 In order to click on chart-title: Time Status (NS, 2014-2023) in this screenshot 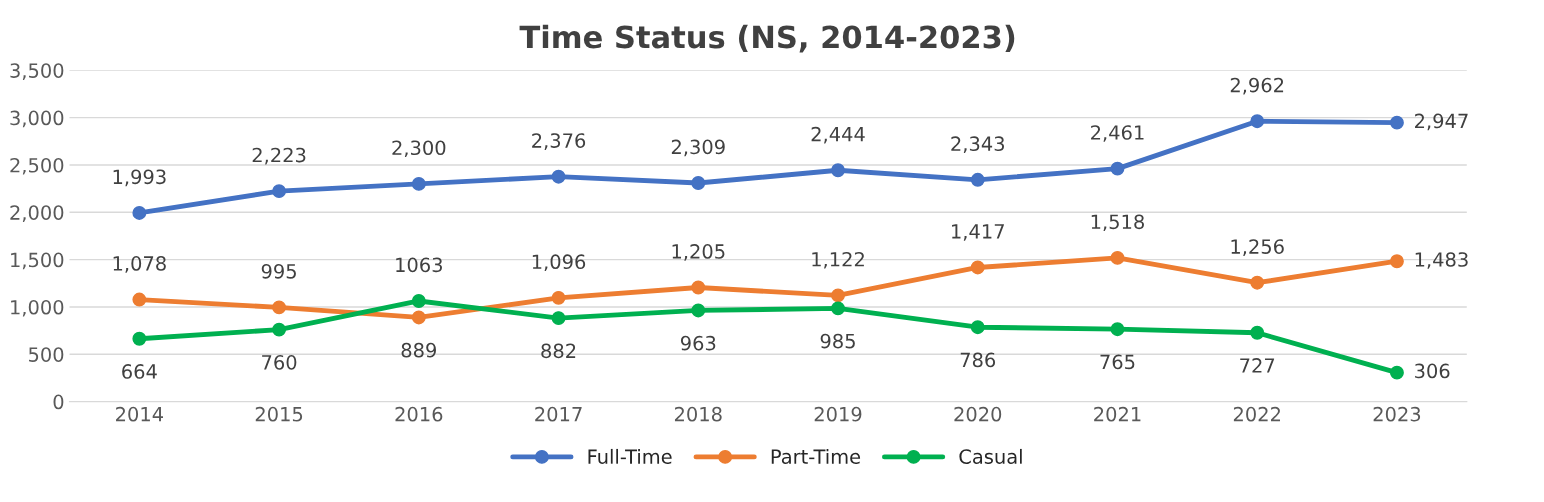, I will do `click(767, 38)`.